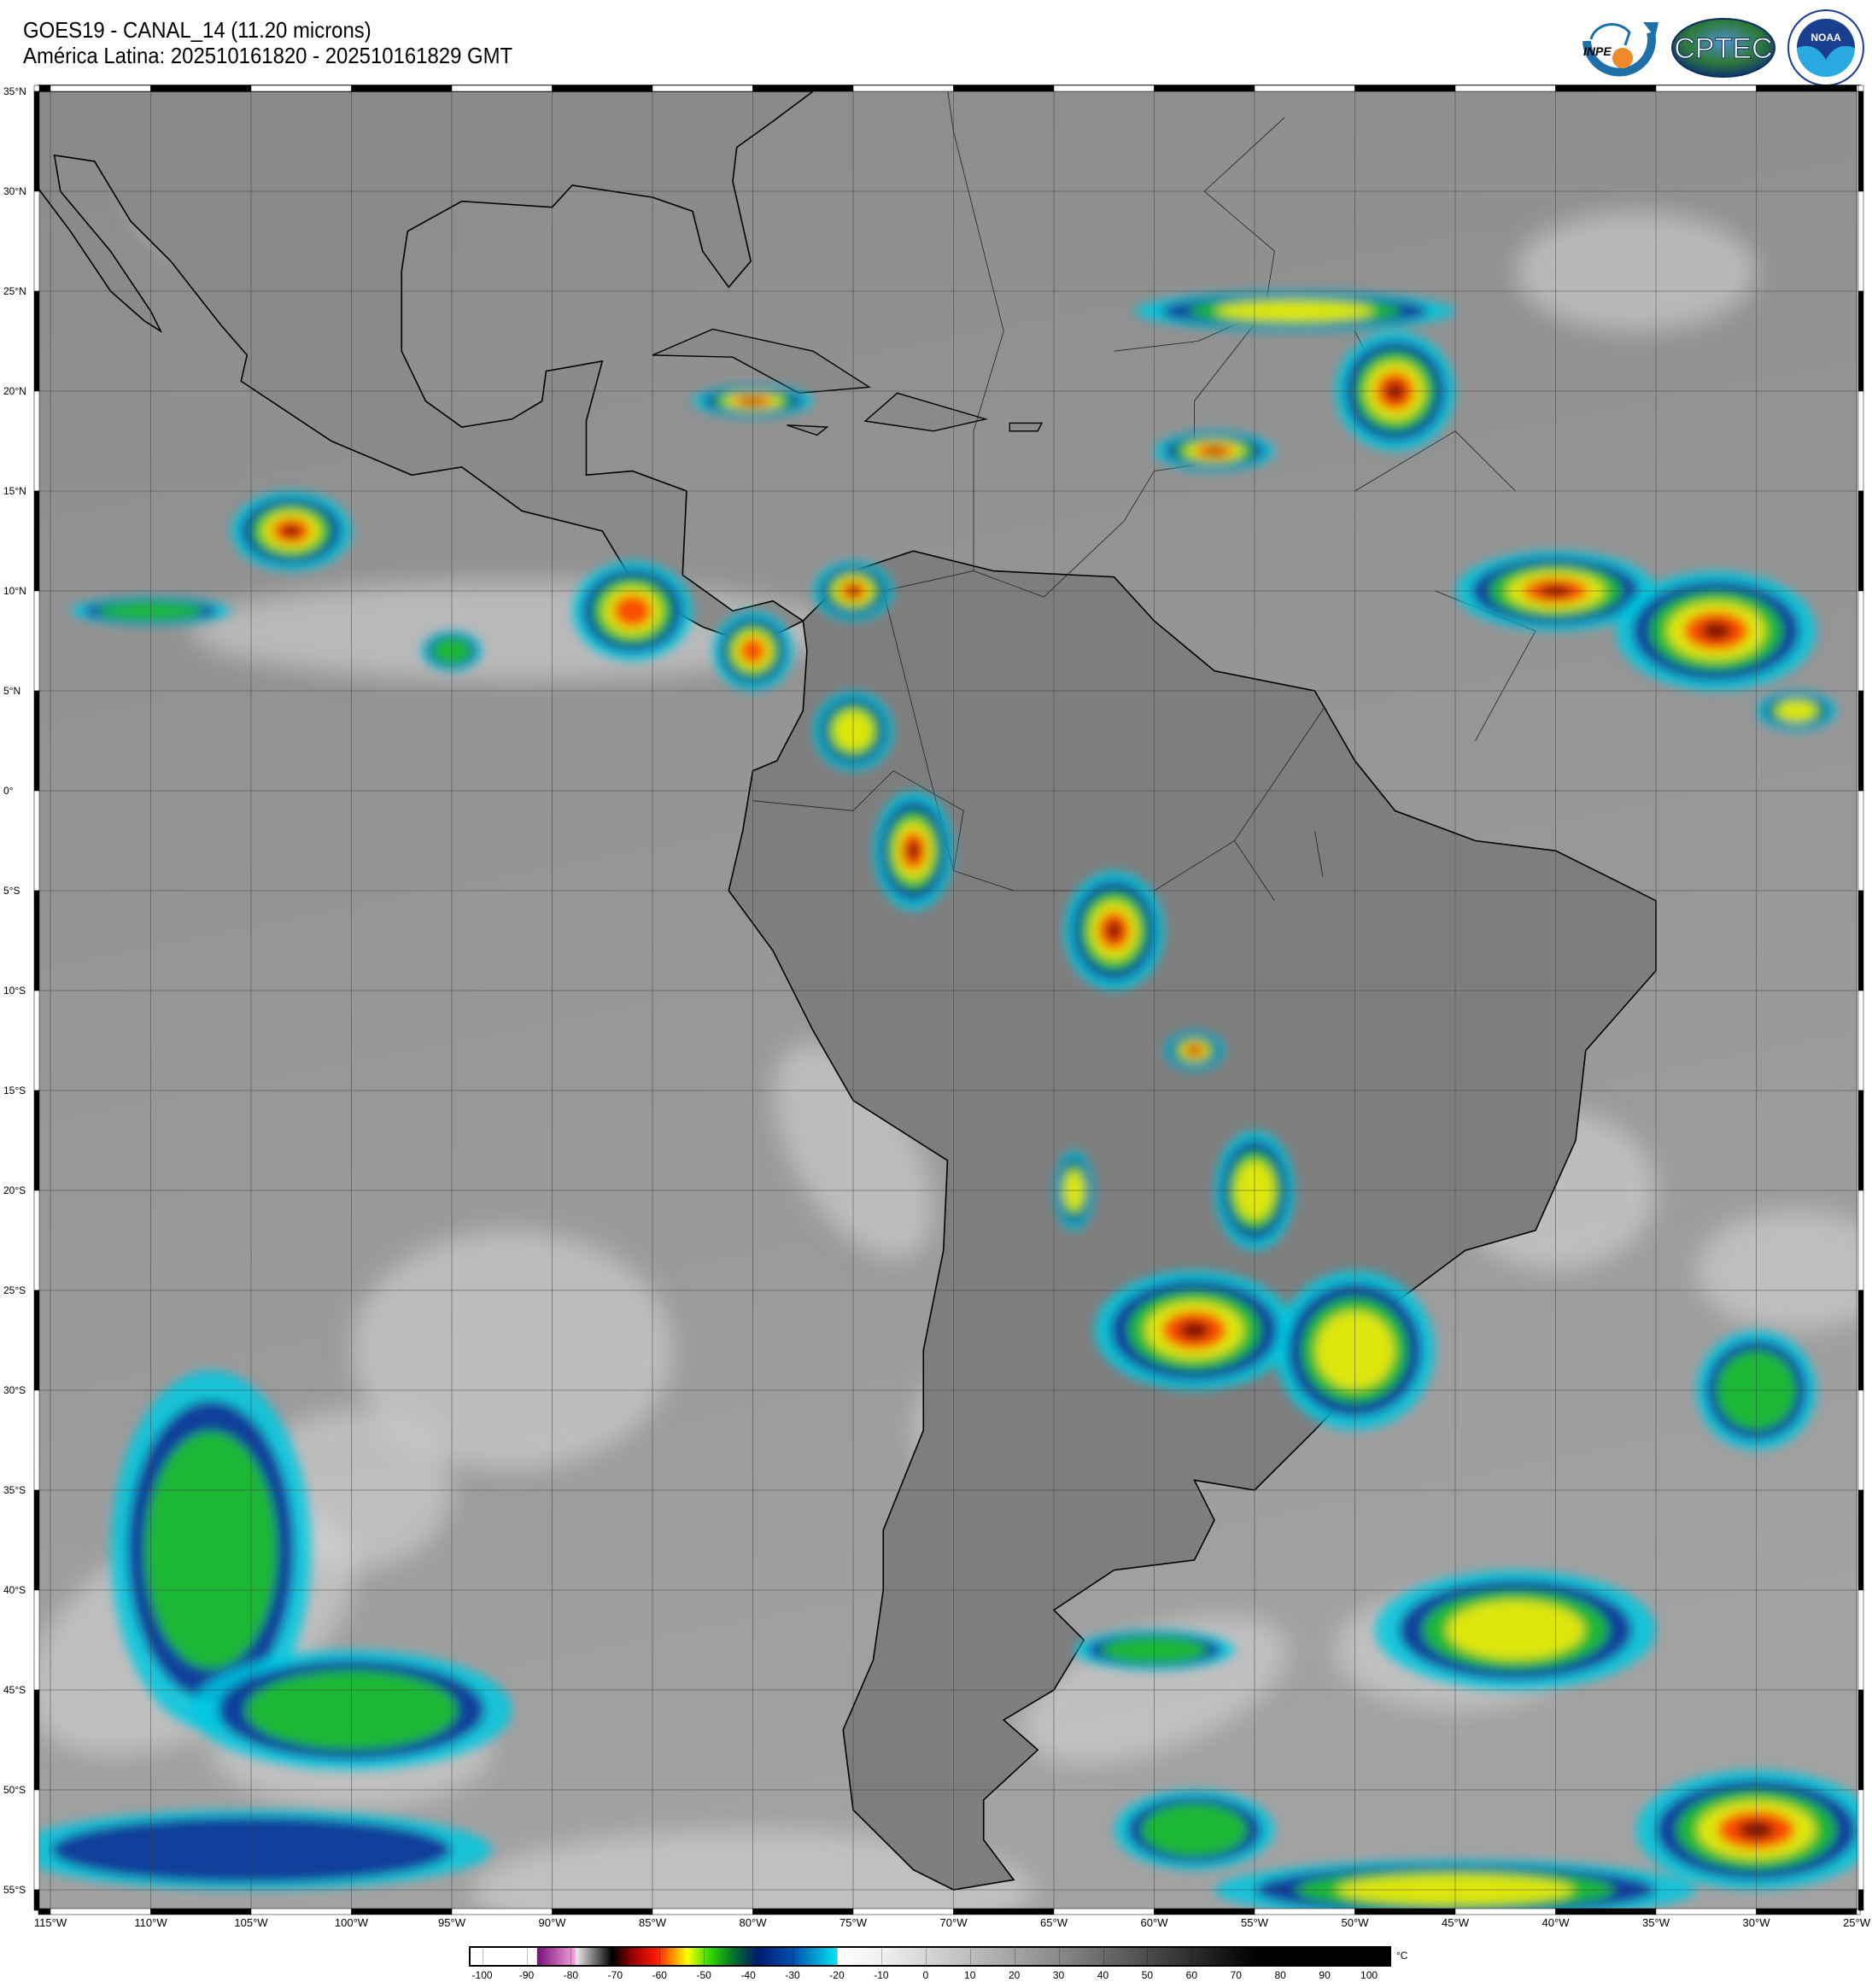 Image resolution: width=1872 pixels, height=1988 pixels. I want to click on colorbar-tick-label: 10, so click(970, 1975).